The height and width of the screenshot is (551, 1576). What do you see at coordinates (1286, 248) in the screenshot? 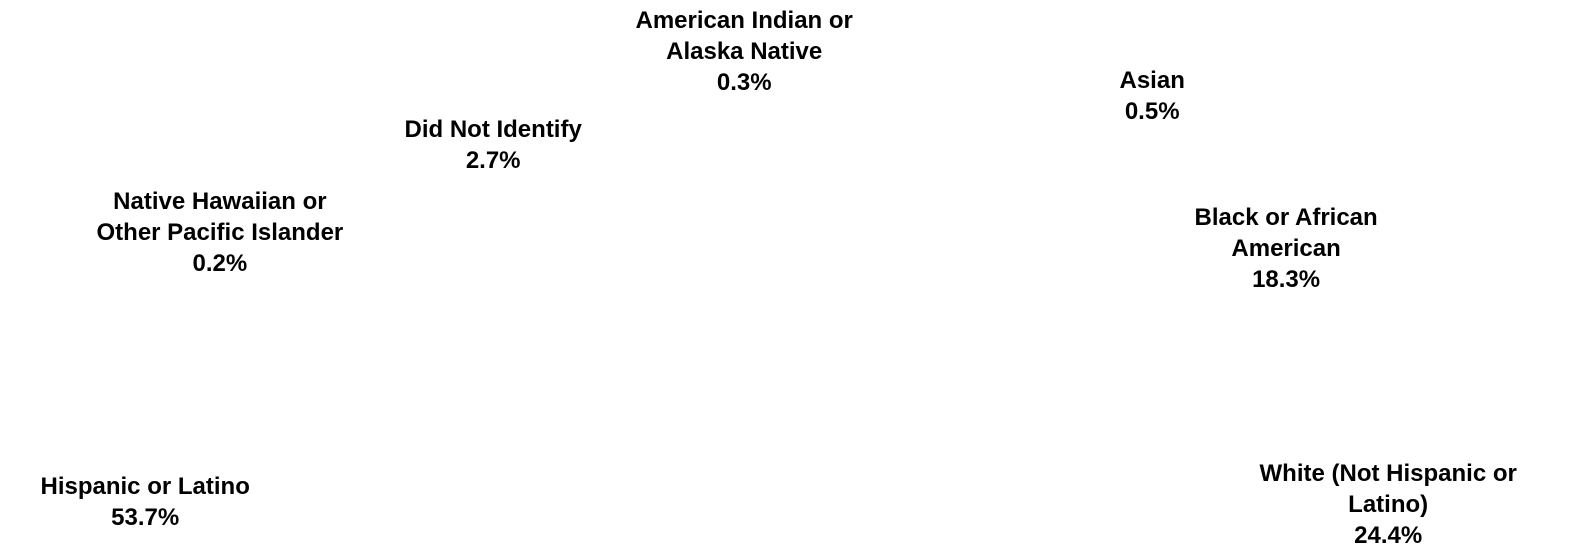
I see `slice-label-black: Black or African American 18.3%` at bounding box center [1286, 248].